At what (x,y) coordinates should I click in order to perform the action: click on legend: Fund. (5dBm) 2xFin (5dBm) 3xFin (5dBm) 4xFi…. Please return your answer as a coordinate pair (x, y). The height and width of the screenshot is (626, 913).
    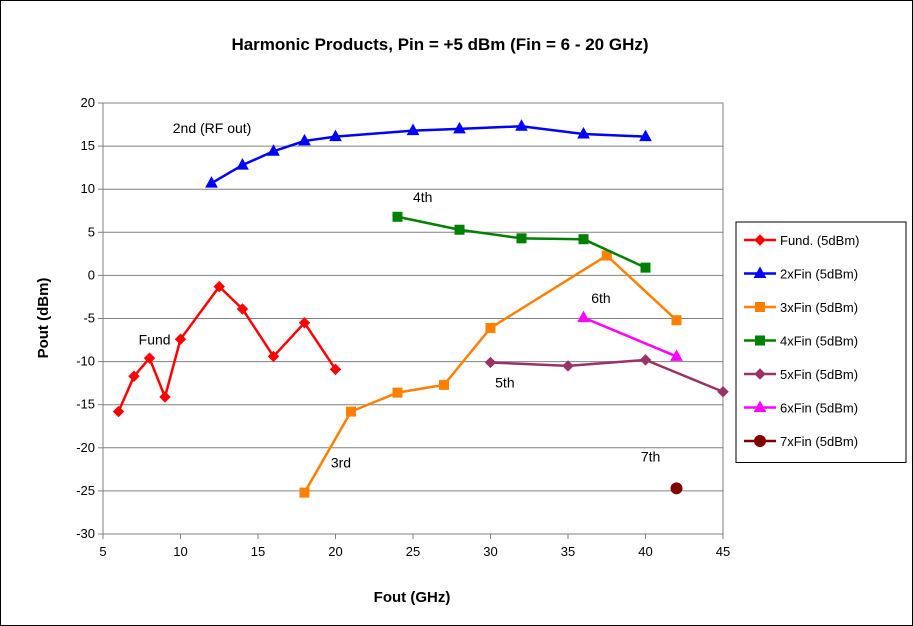
    Looking at the image, I should click on (821, 342).